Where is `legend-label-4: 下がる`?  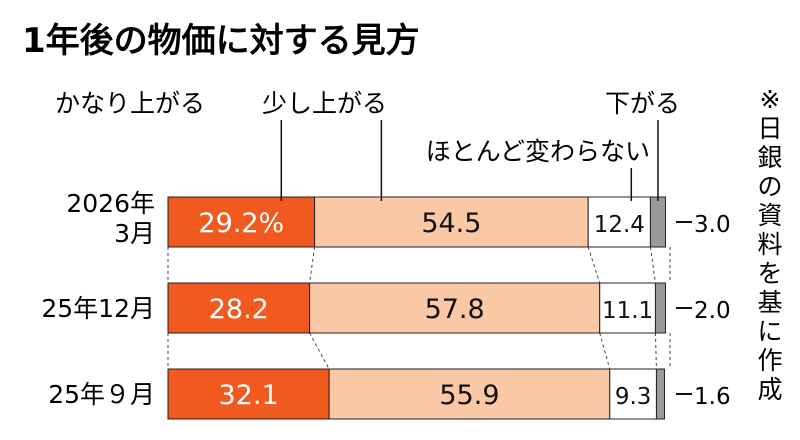 legend-label-4: 下がる is located at coordinates (642, 103).